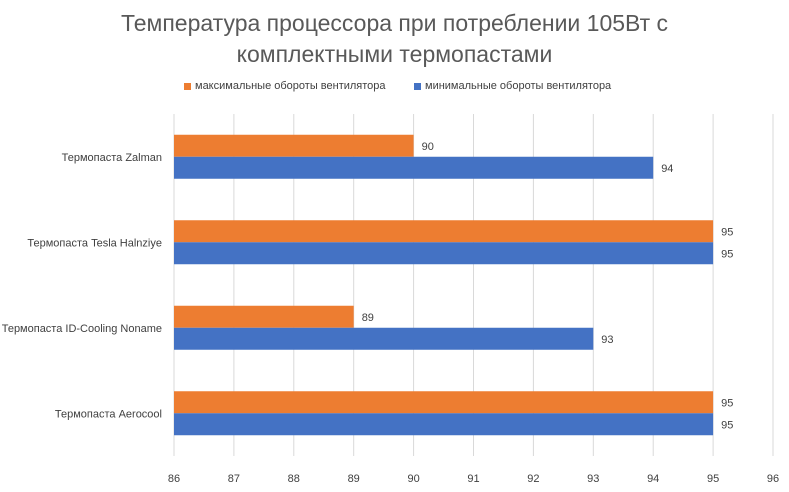  I want to click on category-label-0: Термопаста Zalman, so click(112, 158).